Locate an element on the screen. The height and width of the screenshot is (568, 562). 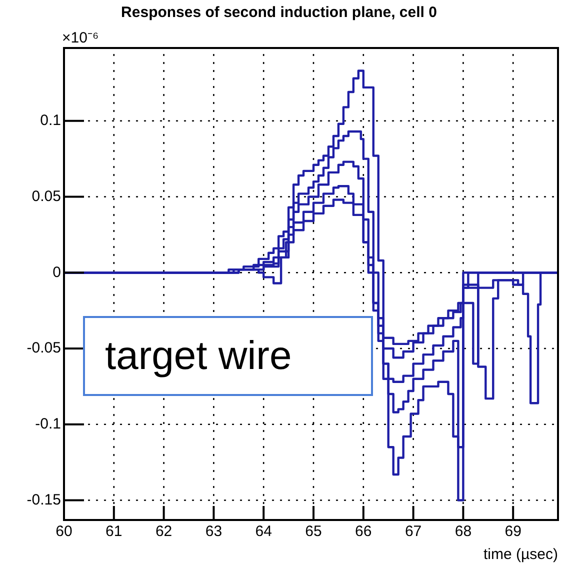
x-tick-label: 61 is located at coordinates (114, 531).